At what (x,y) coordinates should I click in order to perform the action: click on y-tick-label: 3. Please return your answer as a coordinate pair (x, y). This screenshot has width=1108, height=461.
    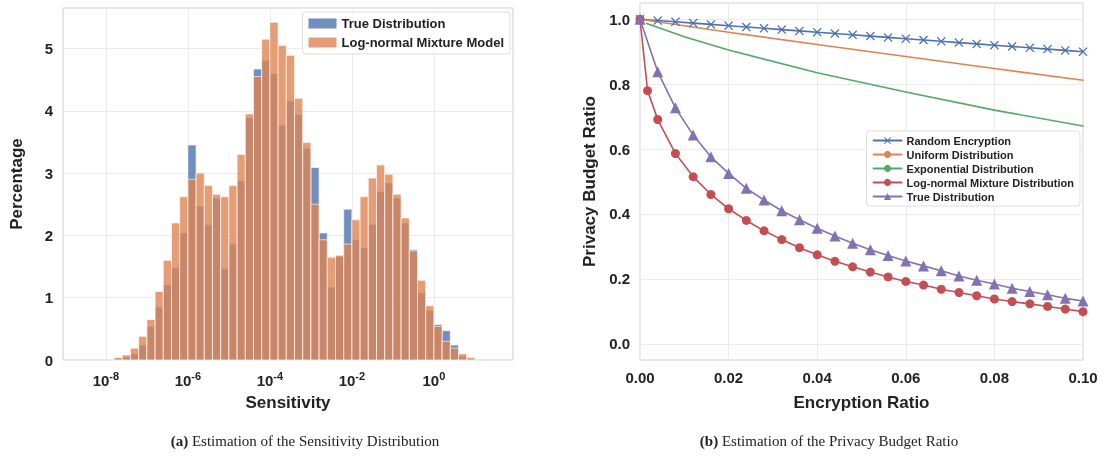
    Looking at the image, I should click on (48, 173).